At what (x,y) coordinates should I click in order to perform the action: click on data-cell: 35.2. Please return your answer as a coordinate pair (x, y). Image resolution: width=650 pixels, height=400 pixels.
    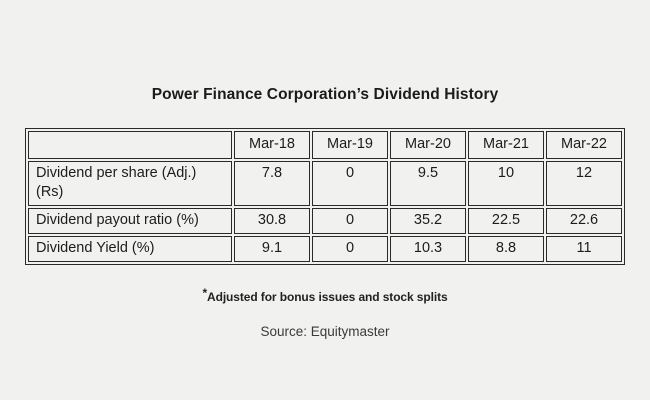
    Looking at the image, I should click on (428, 221).